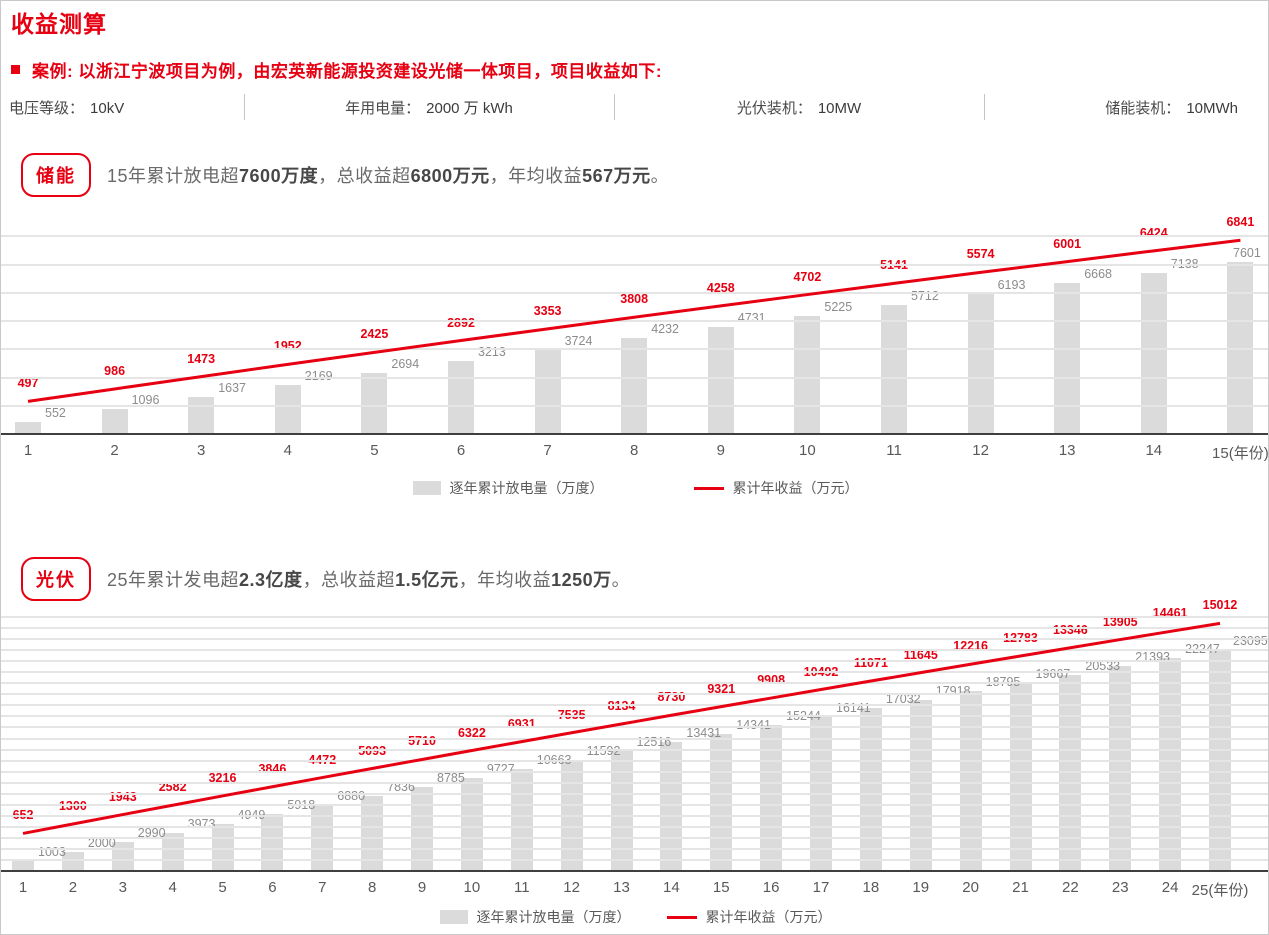 This screenshot has width=1269, height=935. I want to click on summary-segment: 2.3亿度, so click(271, 580).